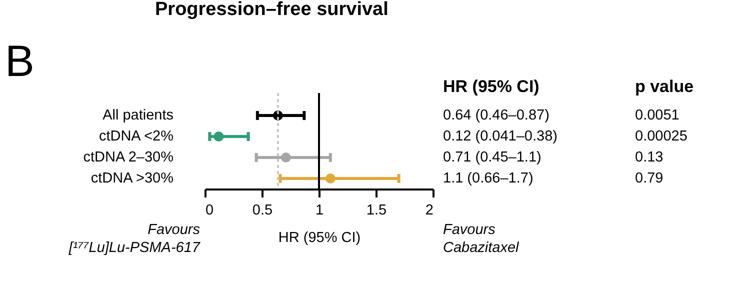  I want to click on text: 0.00025, so click(661, 136).